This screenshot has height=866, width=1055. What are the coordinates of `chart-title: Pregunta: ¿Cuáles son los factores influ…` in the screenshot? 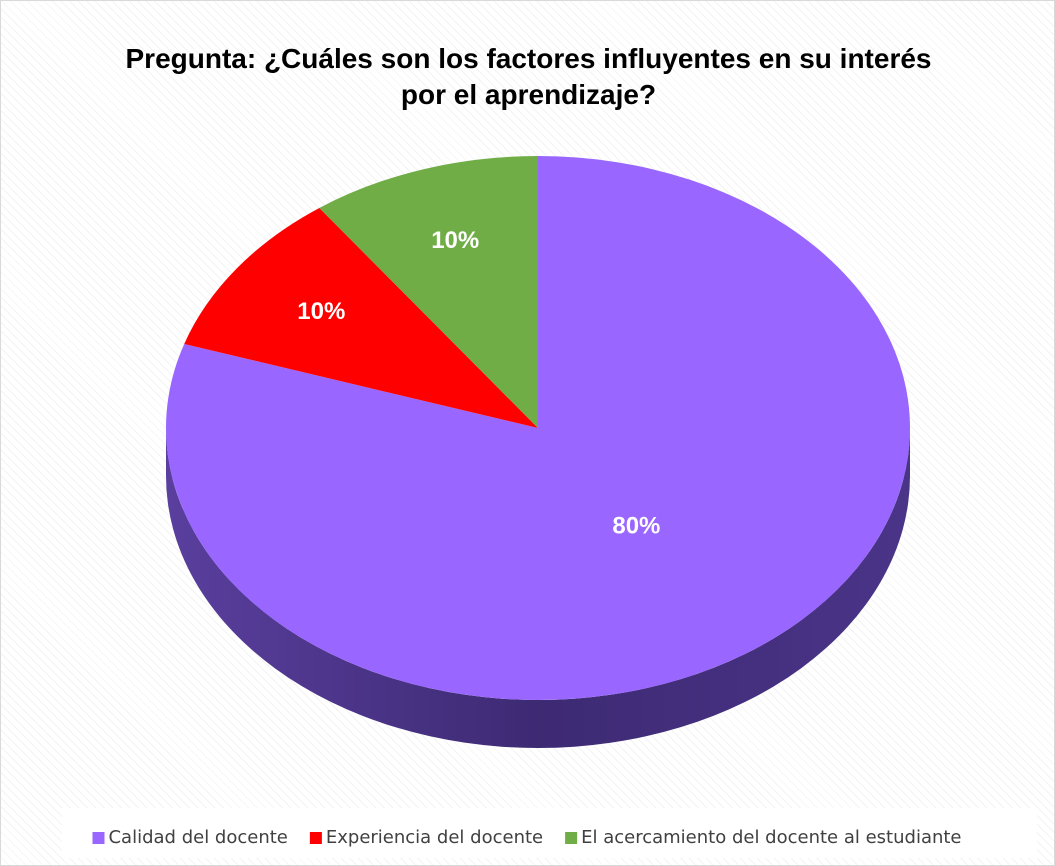 It's located at (528, 76).